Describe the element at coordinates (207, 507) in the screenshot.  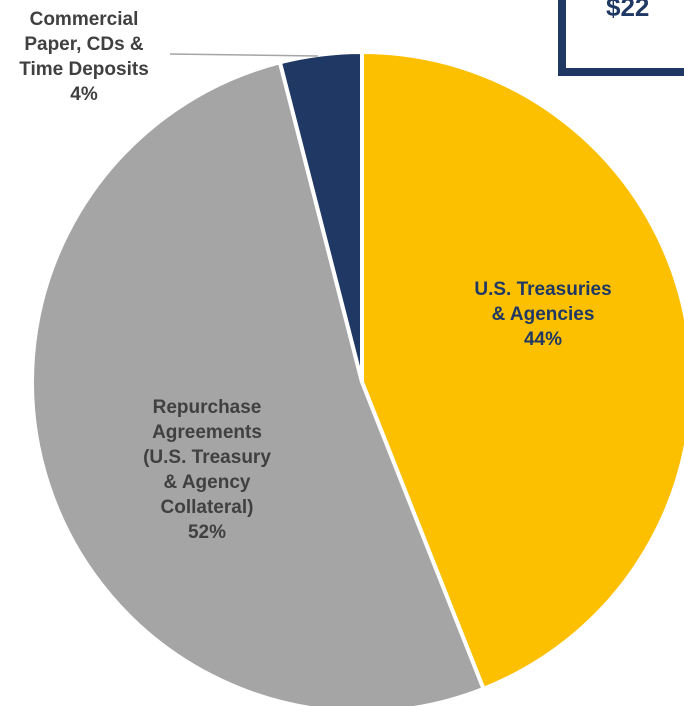
I see `label-repurchase-agreements-line: Collateral)` at that location.